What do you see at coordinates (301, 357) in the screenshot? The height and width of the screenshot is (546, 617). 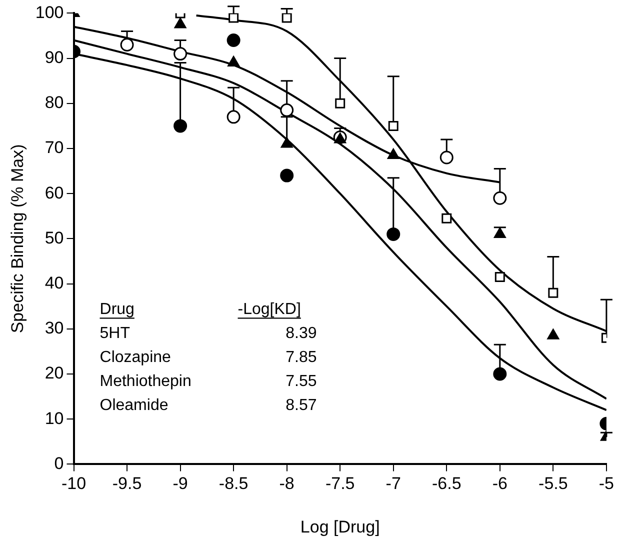 I see `annotation: 7.85` at bounding box center [301, 357].